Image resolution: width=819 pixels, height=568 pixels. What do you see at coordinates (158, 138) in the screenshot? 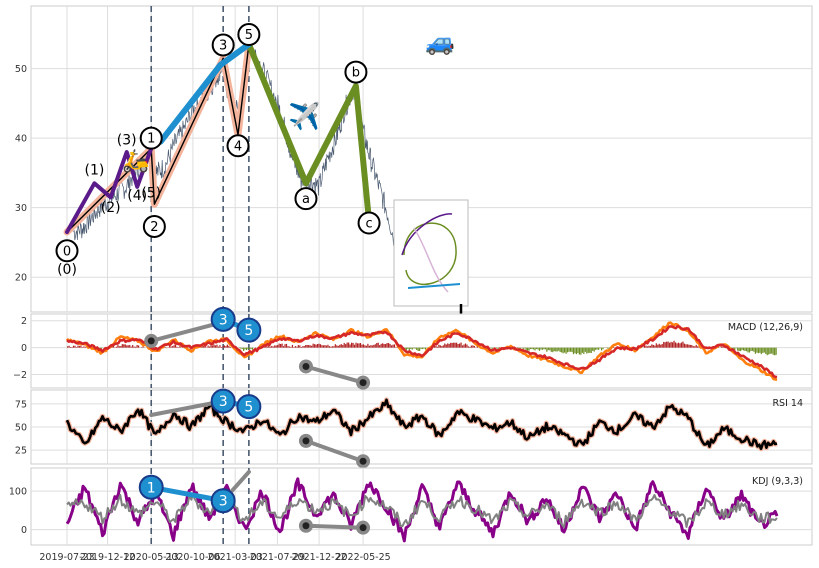
I see `wave-primary-2-line` at bounding box center [158, 138].